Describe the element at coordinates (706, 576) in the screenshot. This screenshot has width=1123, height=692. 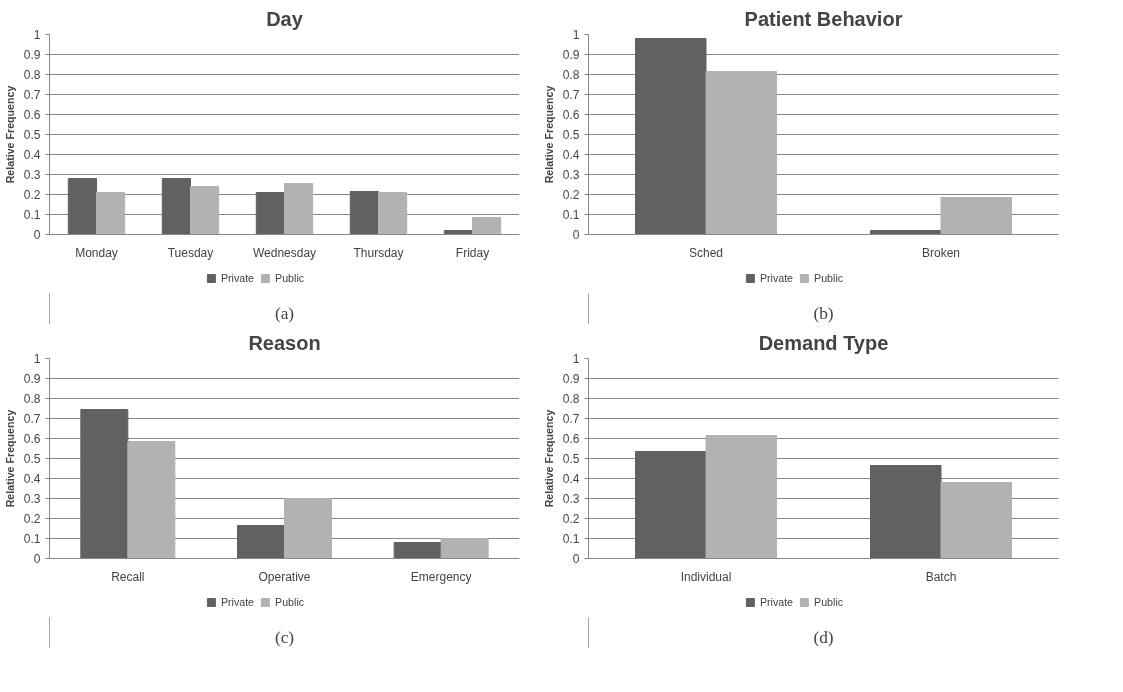
I see `x-tick-label: Individual` at that location.